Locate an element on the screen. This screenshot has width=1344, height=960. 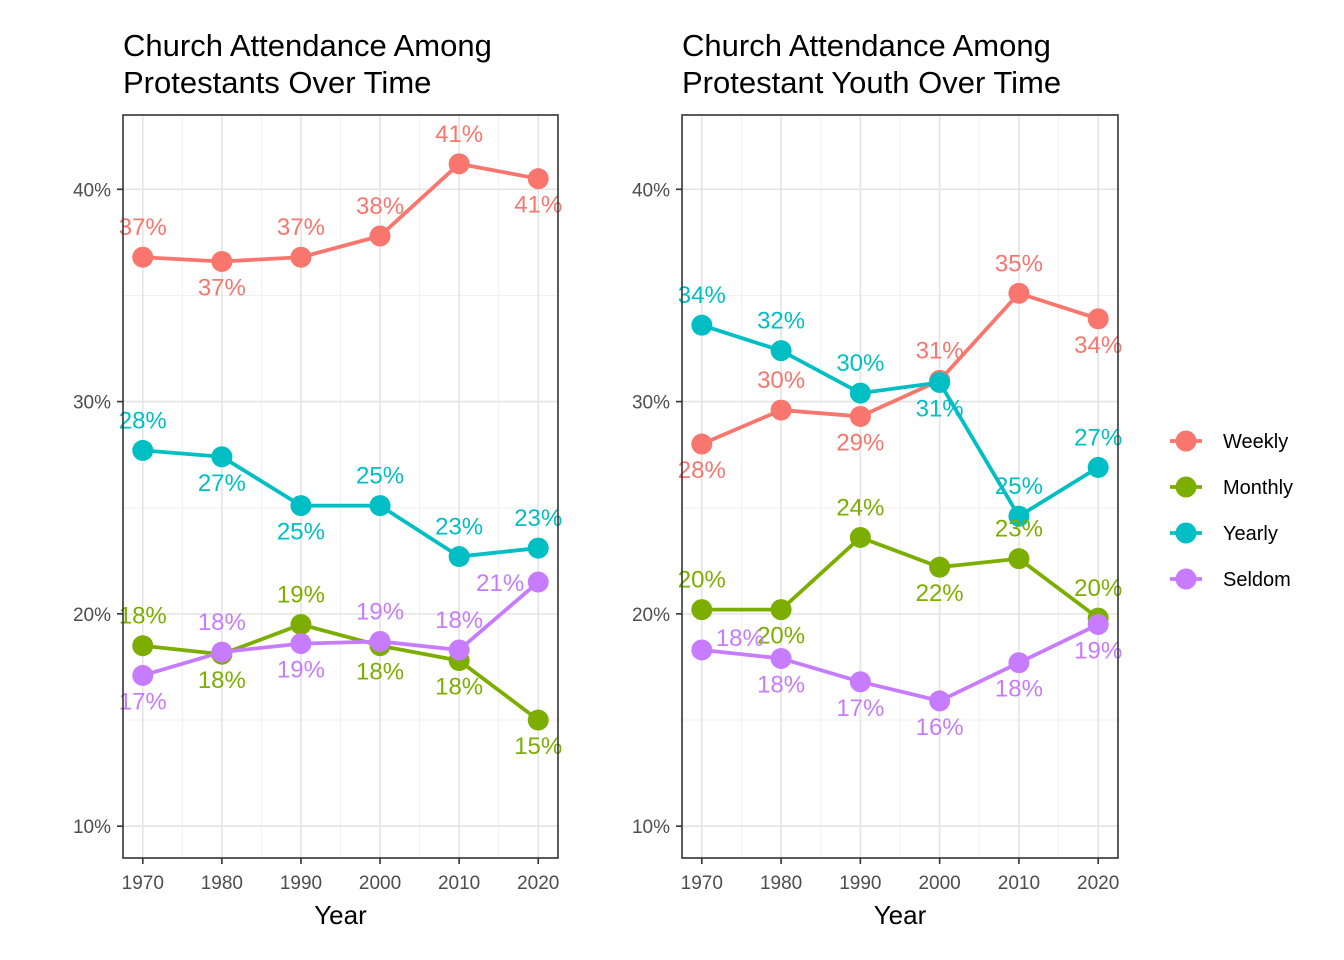
legend-label: Seldom is located at coordinates (1257, 580).